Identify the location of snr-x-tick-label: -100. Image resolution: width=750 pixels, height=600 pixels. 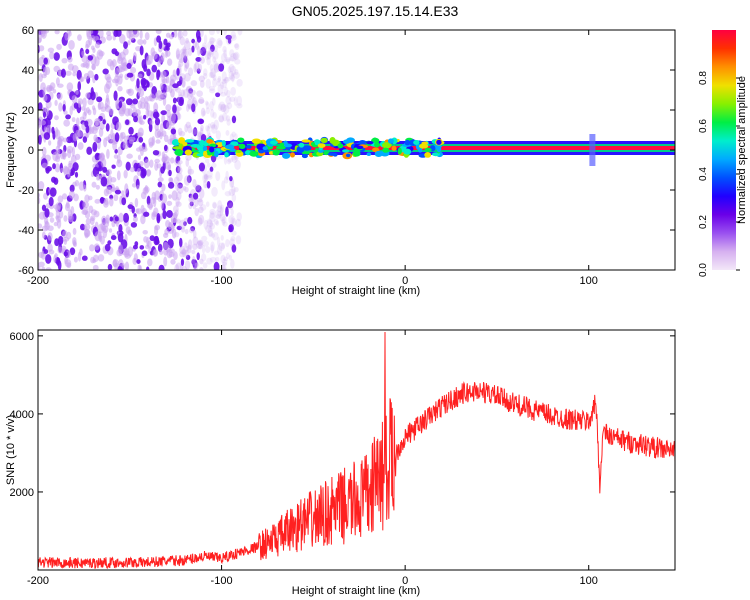
(222, 581).